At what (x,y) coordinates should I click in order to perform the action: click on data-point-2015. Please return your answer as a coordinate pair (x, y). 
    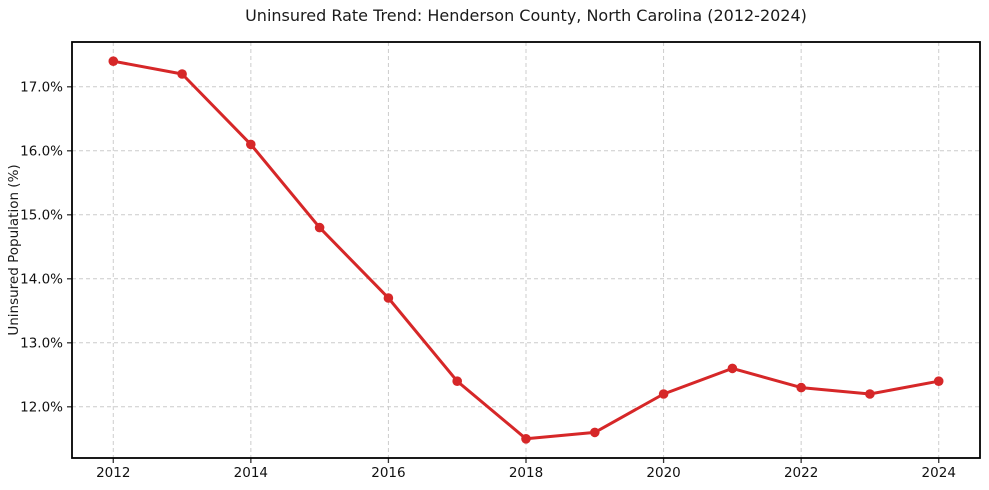
    Looking at the image, I should click on (319, 227).